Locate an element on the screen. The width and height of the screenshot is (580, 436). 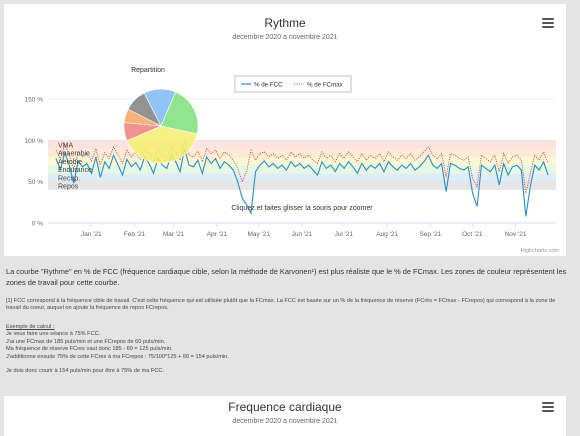
x-tick-label: Jun '21 is located at coordinates (302, 234).